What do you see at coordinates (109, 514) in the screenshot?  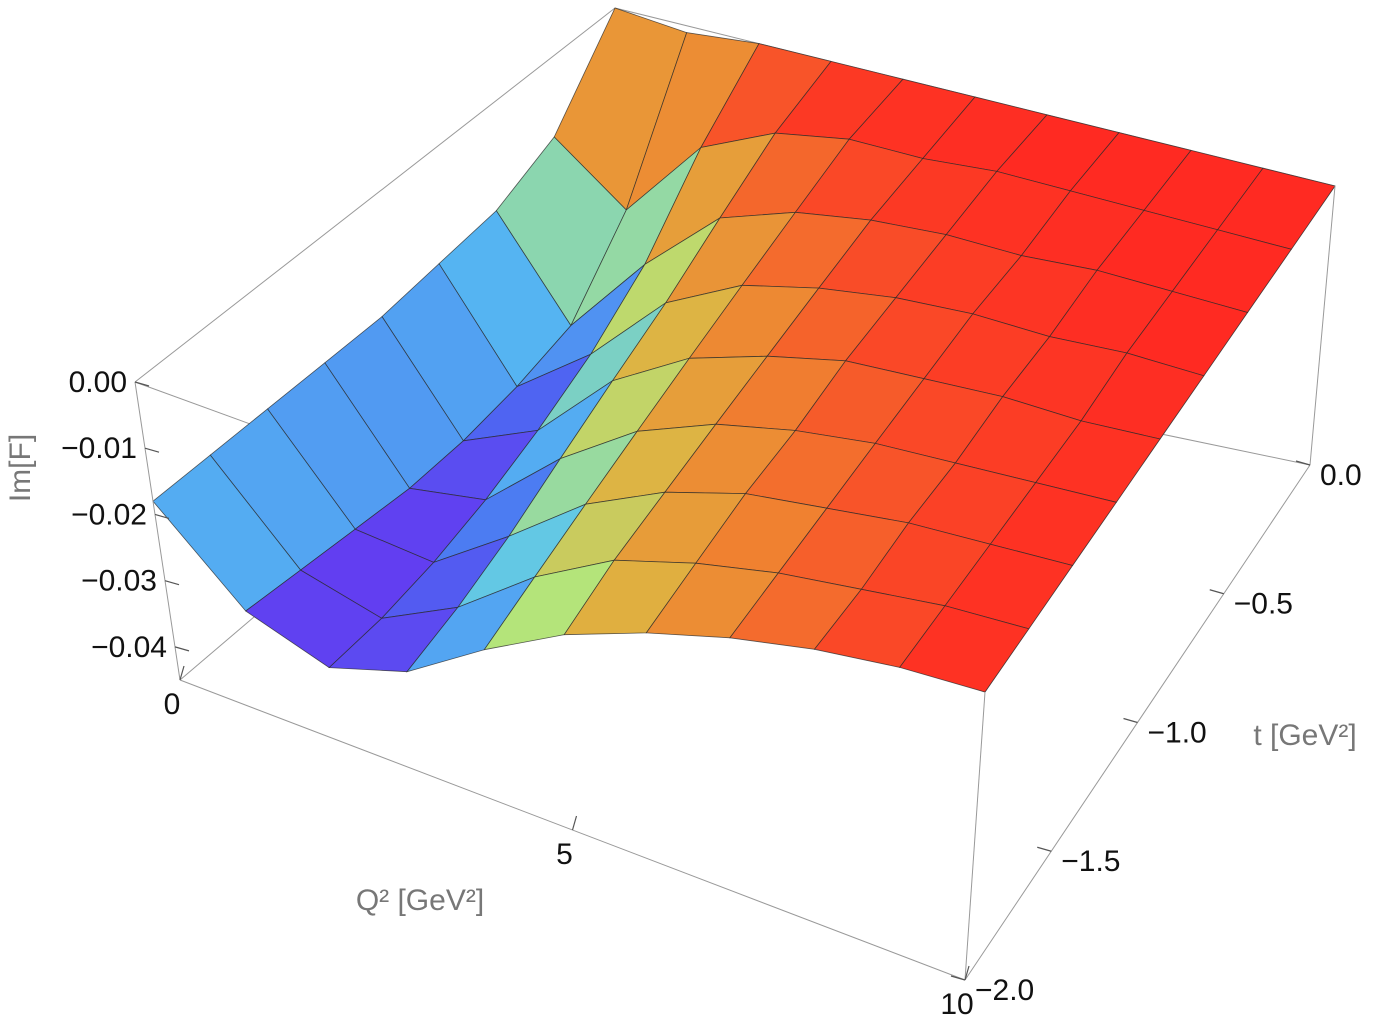 I see `z-tick-label: −0.02` at bounding box center [109, 514].